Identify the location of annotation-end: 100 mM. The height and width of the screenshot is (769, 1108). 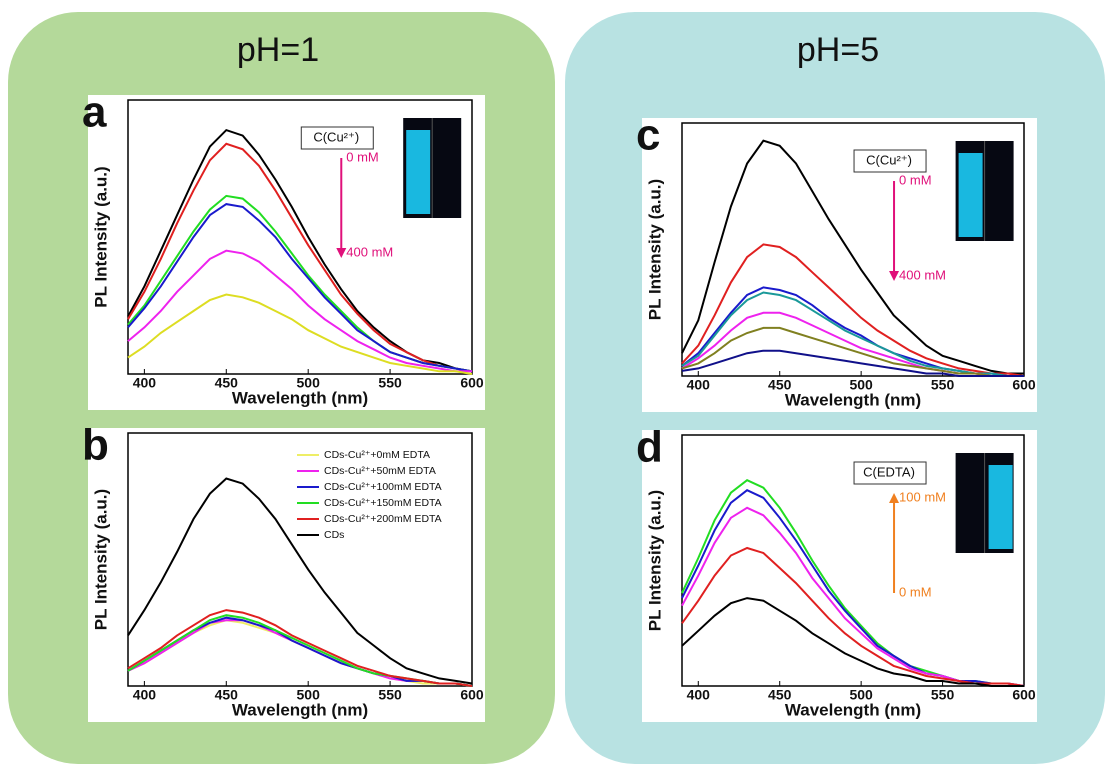
(922, 496).